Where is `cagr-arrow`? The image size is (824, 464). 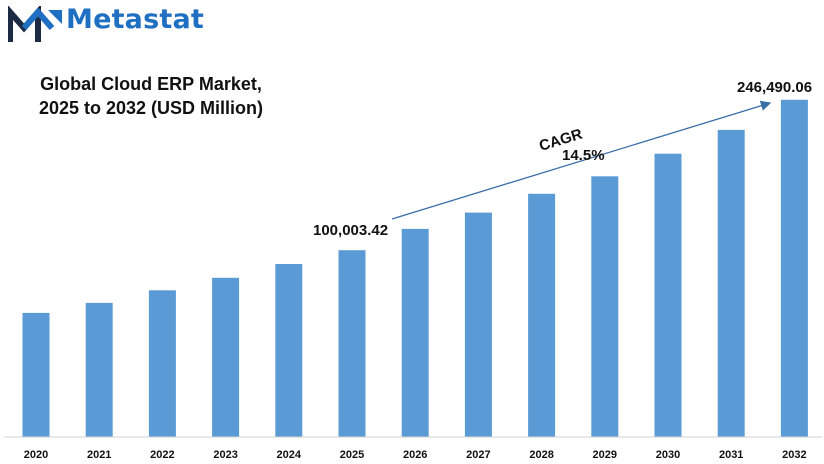 cagr-arrow is located at coordinates (581, 160).